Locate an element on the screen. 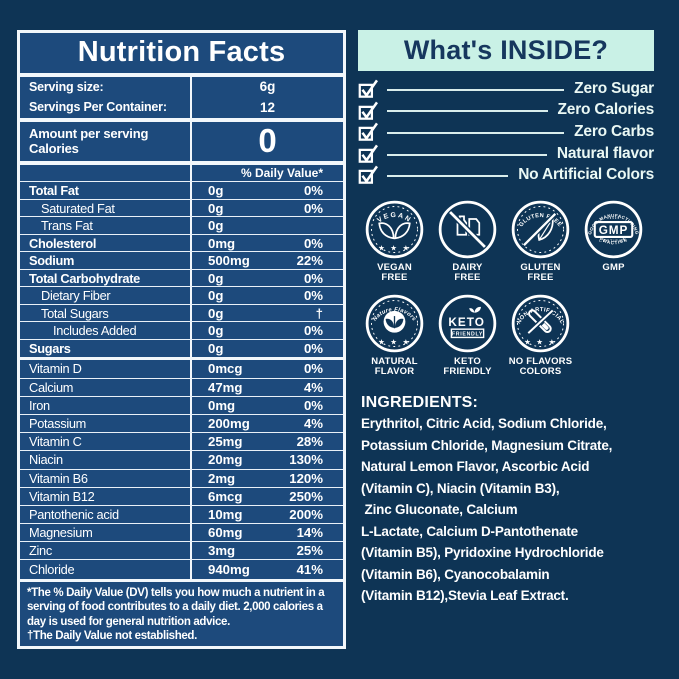 The image size is (679, 679). nonartificial-badge-icon: NON-ARTIFICIAL★ ★ ★ is located at coordinates (540, 323).